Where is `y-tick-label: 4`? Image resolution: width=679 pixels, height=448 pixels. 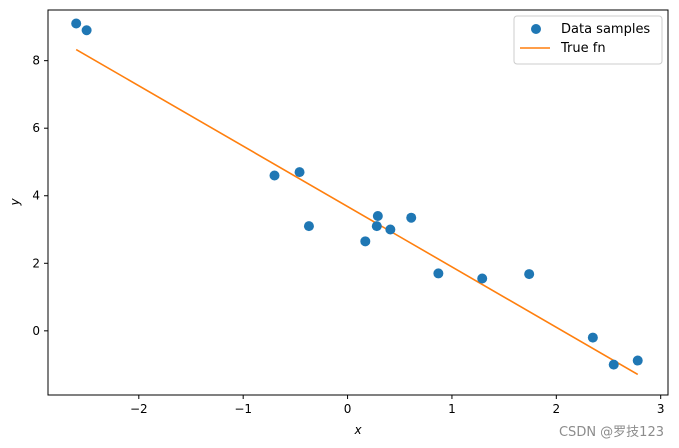 y-tick-label: 4 is located at coordinates (36, 196).